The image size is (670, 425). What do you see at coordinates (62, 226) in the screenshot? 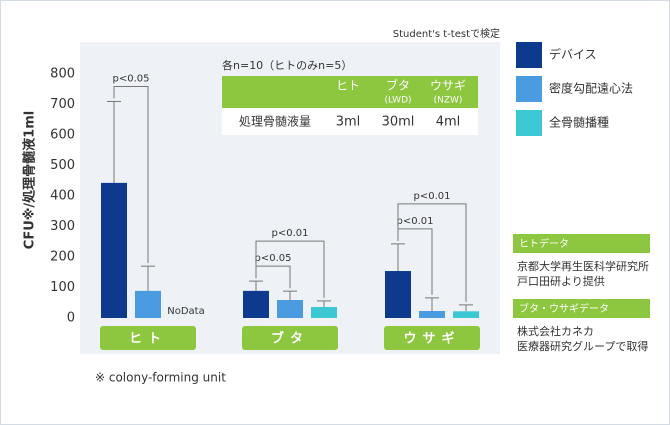
I see `y-tick-label: 300` at bounding box center [62, 226].